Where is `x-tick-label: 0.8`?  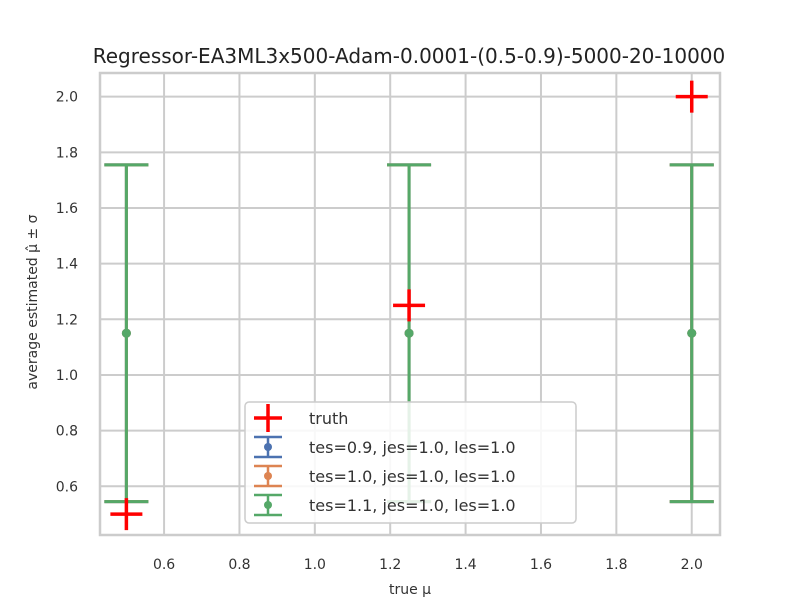 x-tick-label: 0.8 is located at coordinates (239, 565).